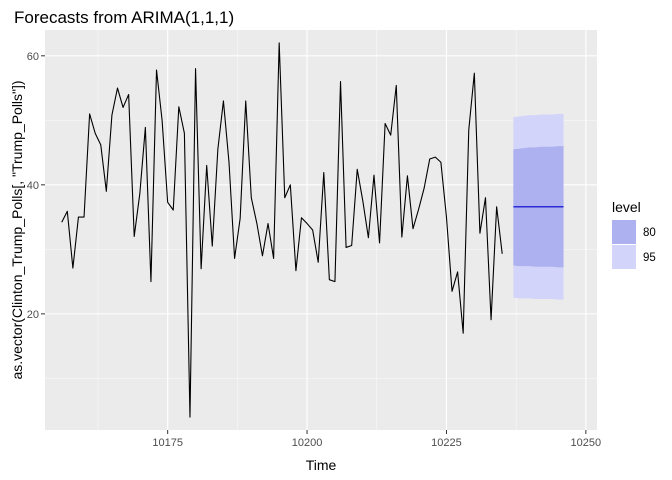 The height and width of the screenshot is (480, 672). Describe the element at coordinates (649, 233) in the screenshot. I see `legend-label-80: 80` at that location.